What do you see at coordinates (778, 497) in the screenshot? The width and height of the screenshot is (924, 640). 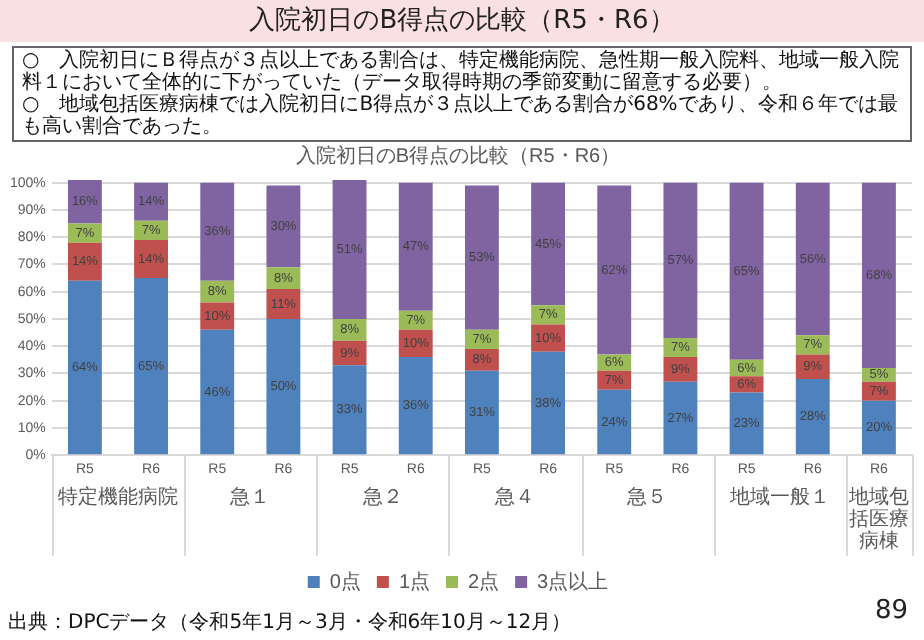 I see `text: 地域一般１` at bounding box center [778, 497].